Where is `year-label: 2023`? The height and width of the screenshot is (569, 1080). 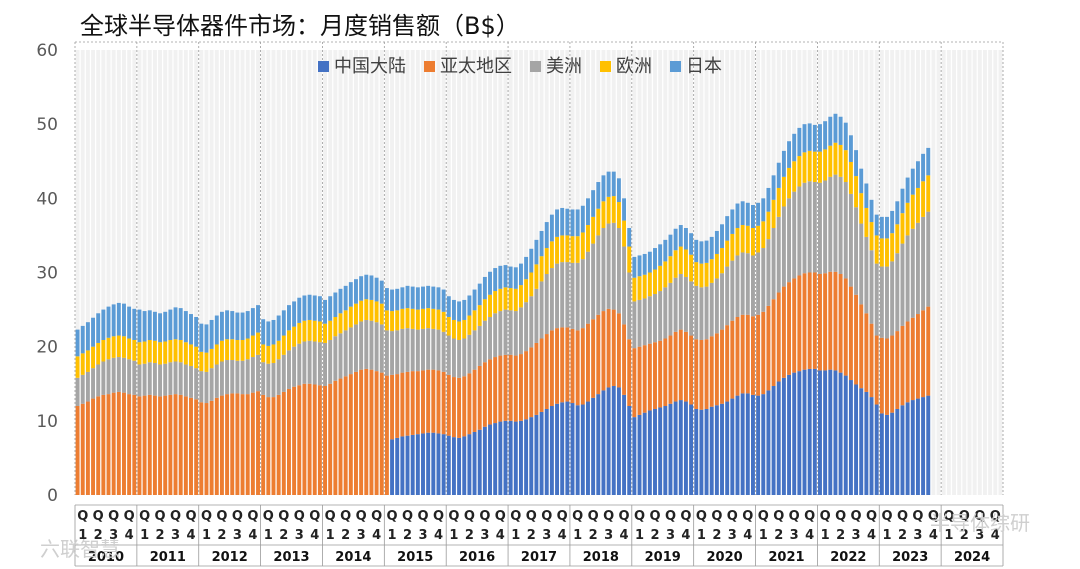
year-label: 2023 is located at coordinates (910, 557).